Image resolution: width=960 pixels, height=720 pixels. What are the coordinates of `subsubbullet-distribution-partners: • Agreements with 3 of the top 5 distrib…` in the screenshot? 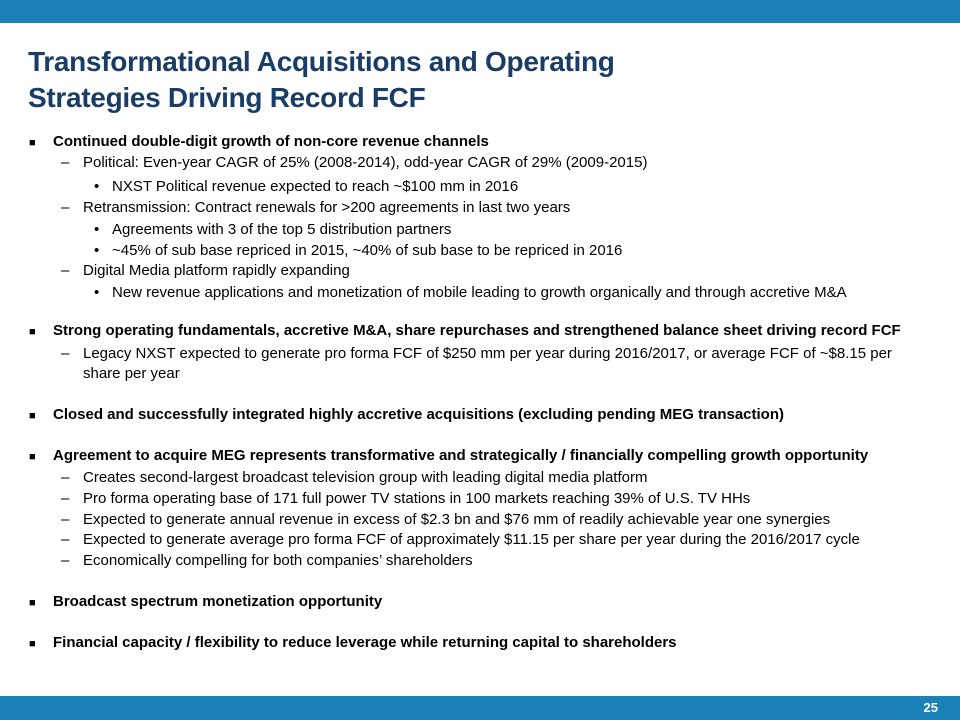 It's located at (273, 230).